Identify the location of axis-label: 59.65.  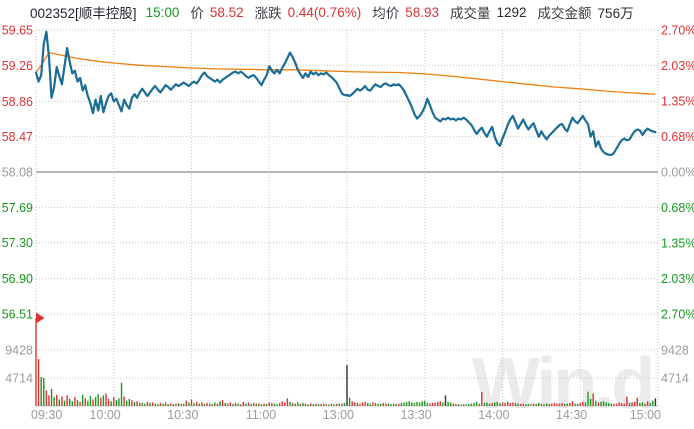
(17, 31).